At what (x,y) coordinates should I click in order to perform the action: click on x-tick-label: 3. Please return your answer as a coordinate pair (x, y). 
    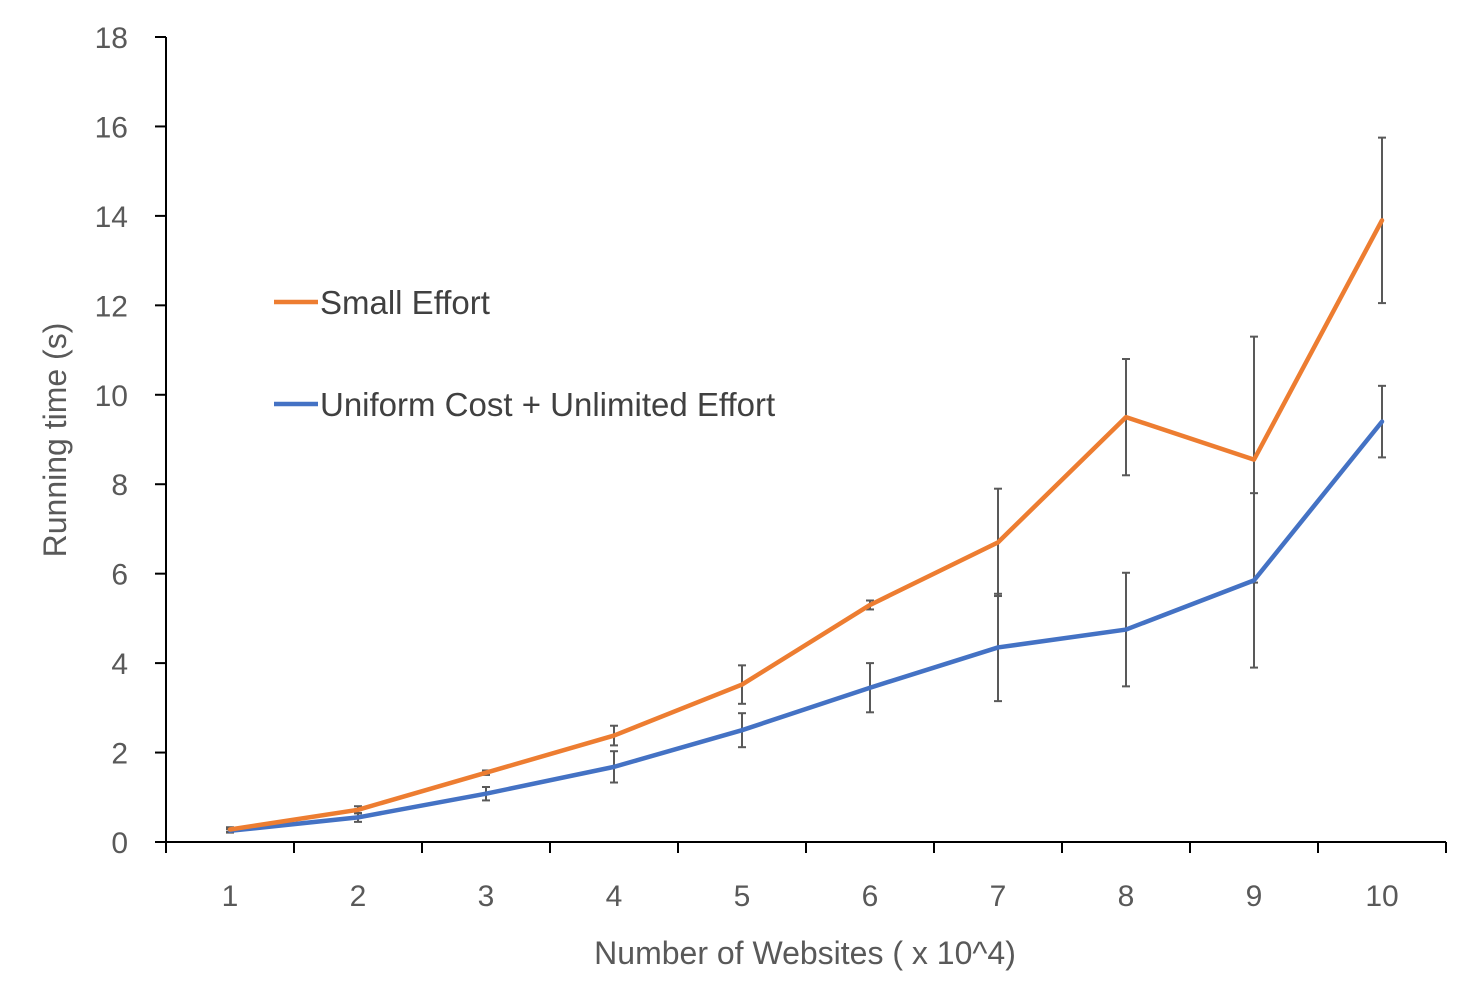
    Looking at the image, I should click on (486, 896).